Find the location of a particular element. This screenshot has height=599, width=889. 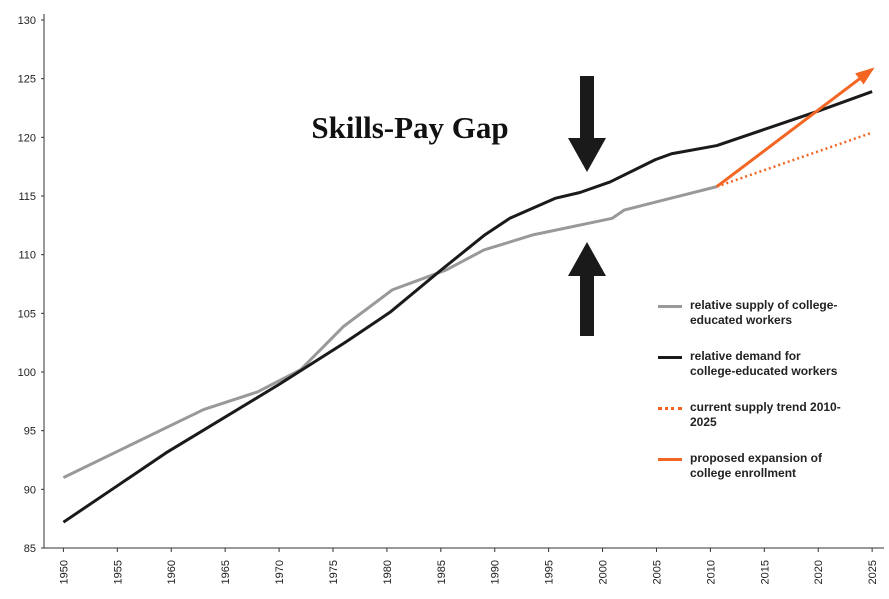

y-tick-label: 100 is located at coordinates (27, 373).